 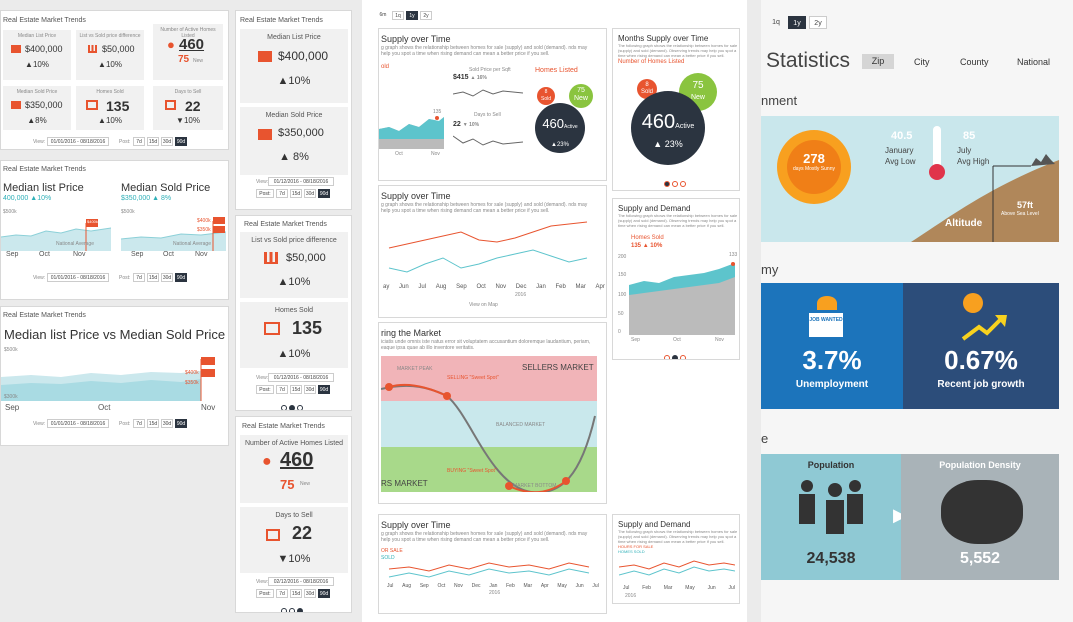 I want to click on balanced-zone, so click(x=489, y=424).